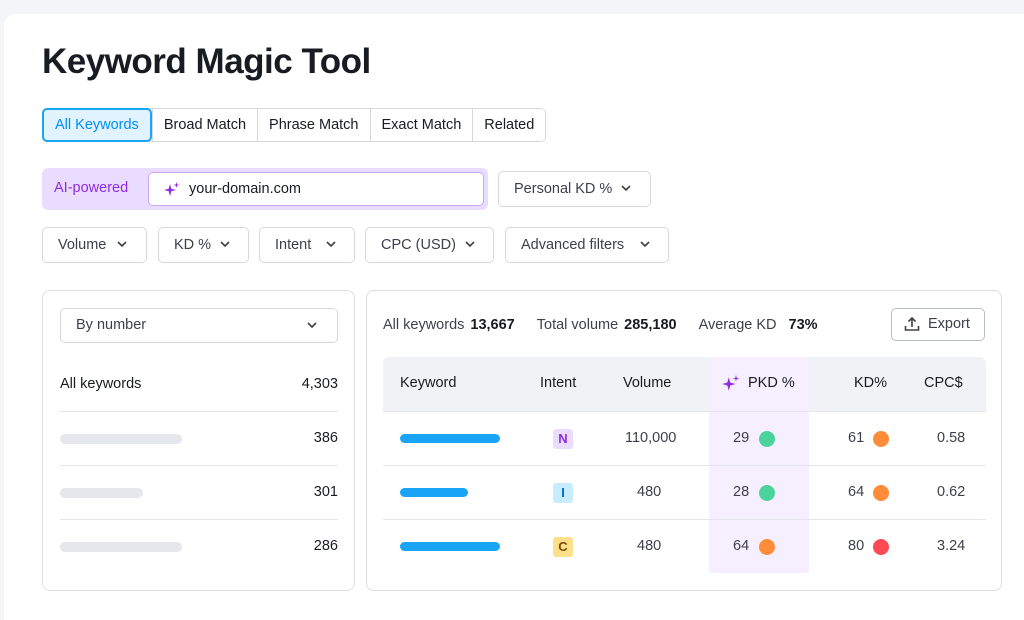  I want to click on domain-input-value: your-domain.com, so click(245, 189).